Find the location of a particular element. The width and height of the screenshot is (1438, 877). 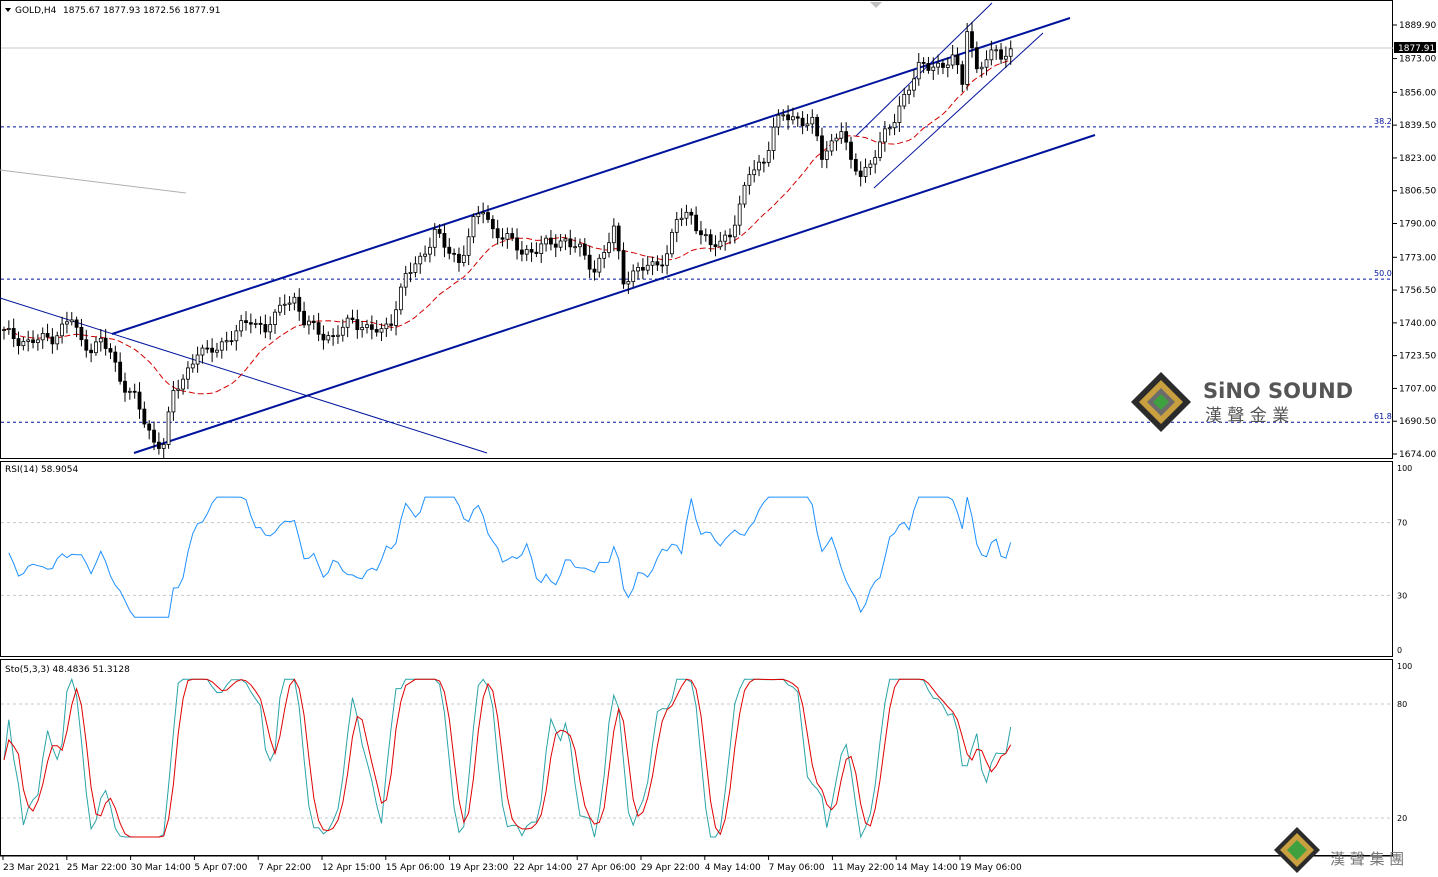

time-tick-label: 15 Apr 06:00 is located at coordinates (415, 868).